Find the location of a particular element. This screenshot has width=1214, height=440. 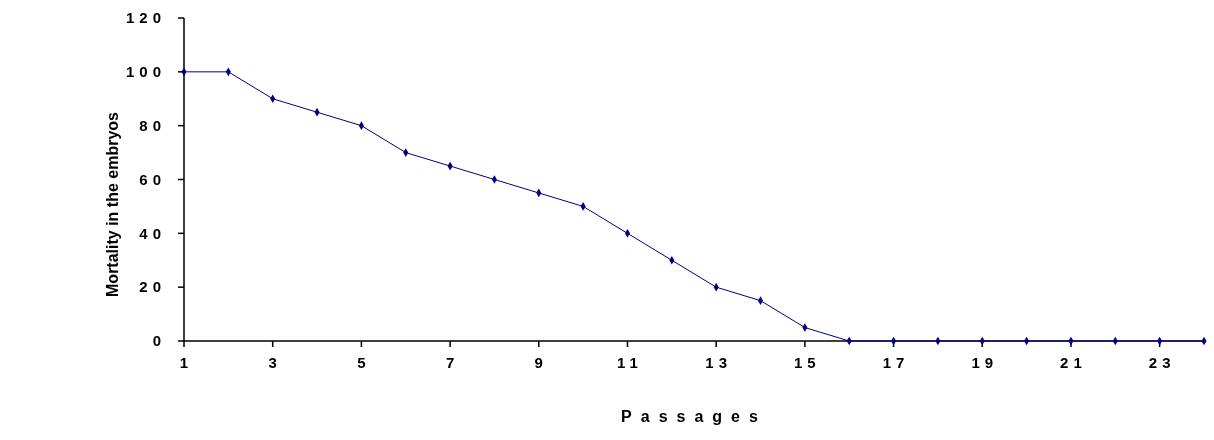

y-axis-title: Mortality in the embryos is located at coordinates (112, 204).